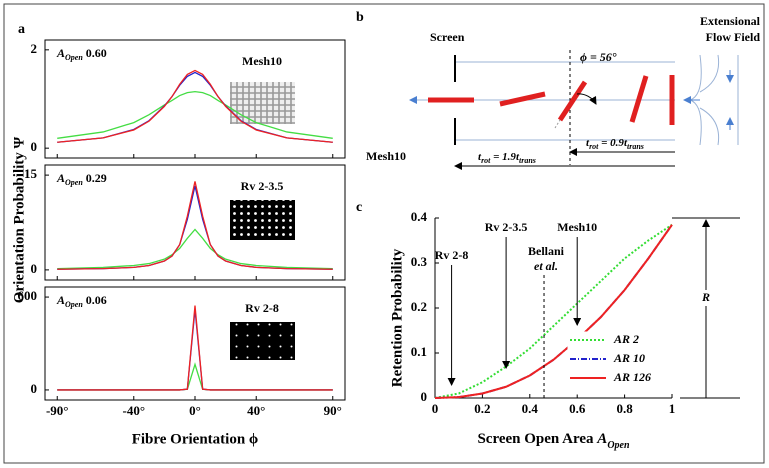 The image size is (769, 468). Describe the element at coordinates (419, 261) in the screenshot. I see `y-tick-label: 0.3` at that location.